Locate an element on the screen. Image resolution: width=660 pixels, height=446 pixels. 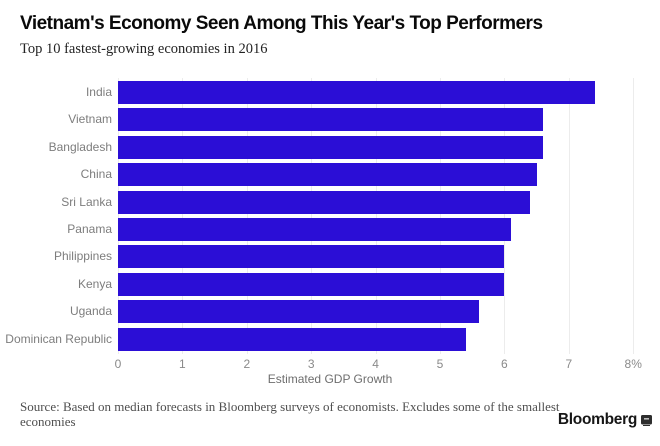
bar-label: China is located at coordinates (96, 174).